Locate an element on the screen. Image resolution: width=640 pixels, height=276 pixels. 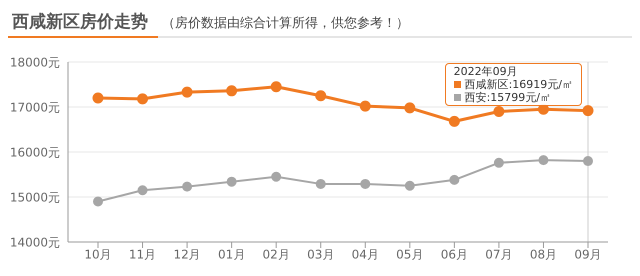
annotation: 2022年09月 is located at coordinates (486, 71).